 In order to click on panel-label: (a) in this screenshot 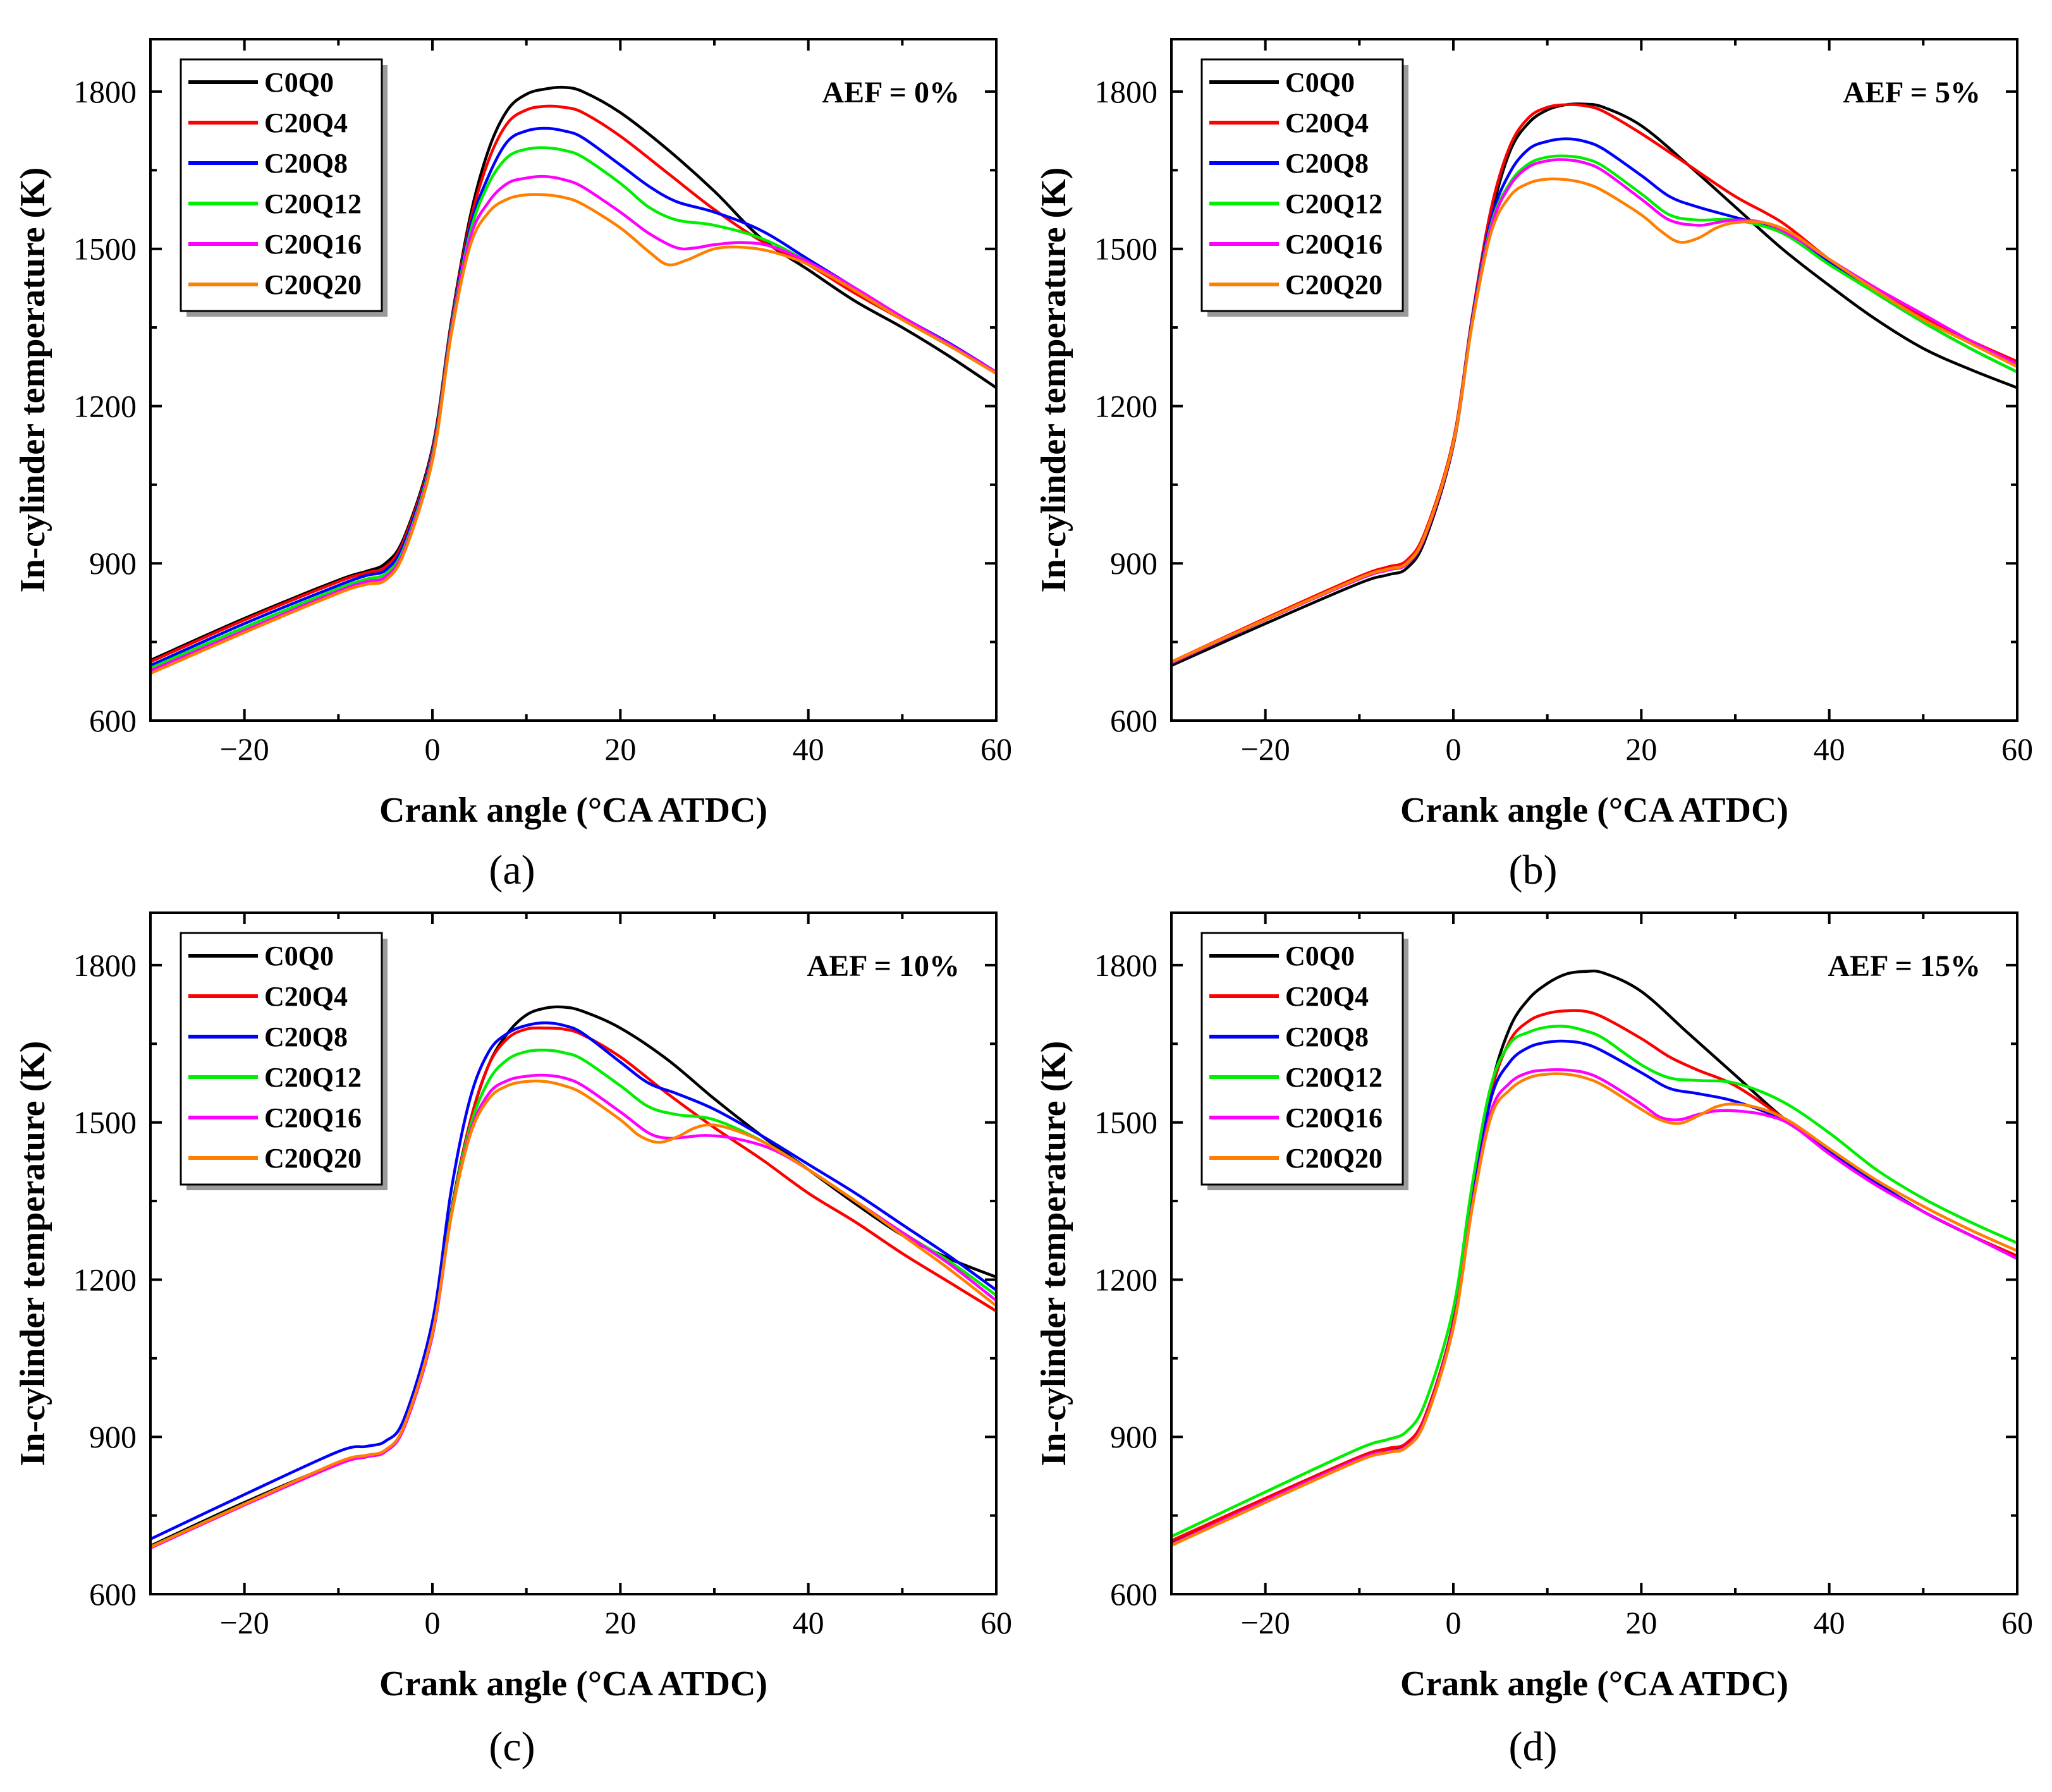, I will do `click(512, 870)`.